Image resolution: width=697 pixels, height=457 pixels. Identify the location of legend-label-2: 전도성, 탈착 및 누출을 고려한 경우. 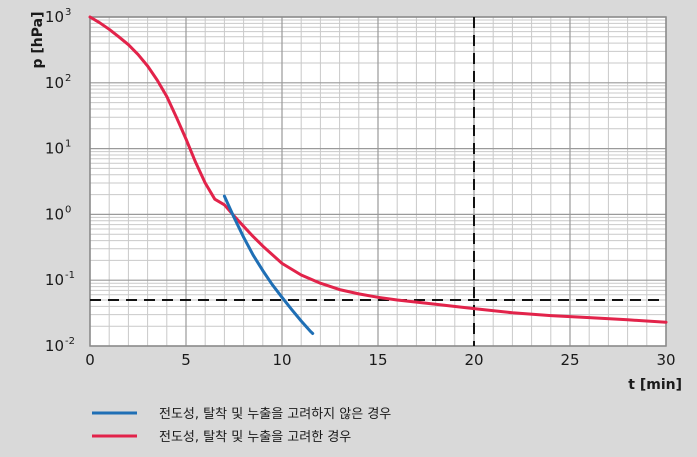
(255, 437).